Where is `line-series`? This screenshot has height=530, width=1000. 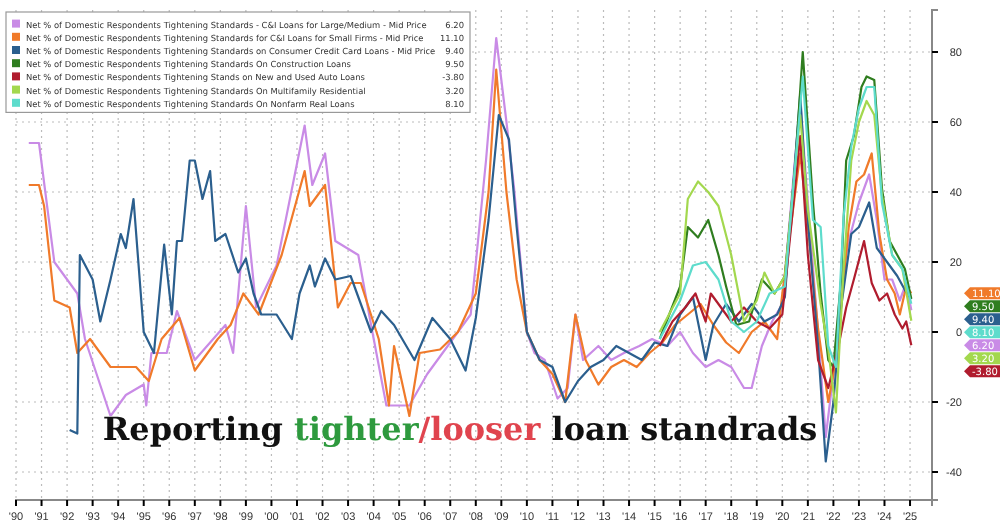
line-series is located at coordinates (785, 262).